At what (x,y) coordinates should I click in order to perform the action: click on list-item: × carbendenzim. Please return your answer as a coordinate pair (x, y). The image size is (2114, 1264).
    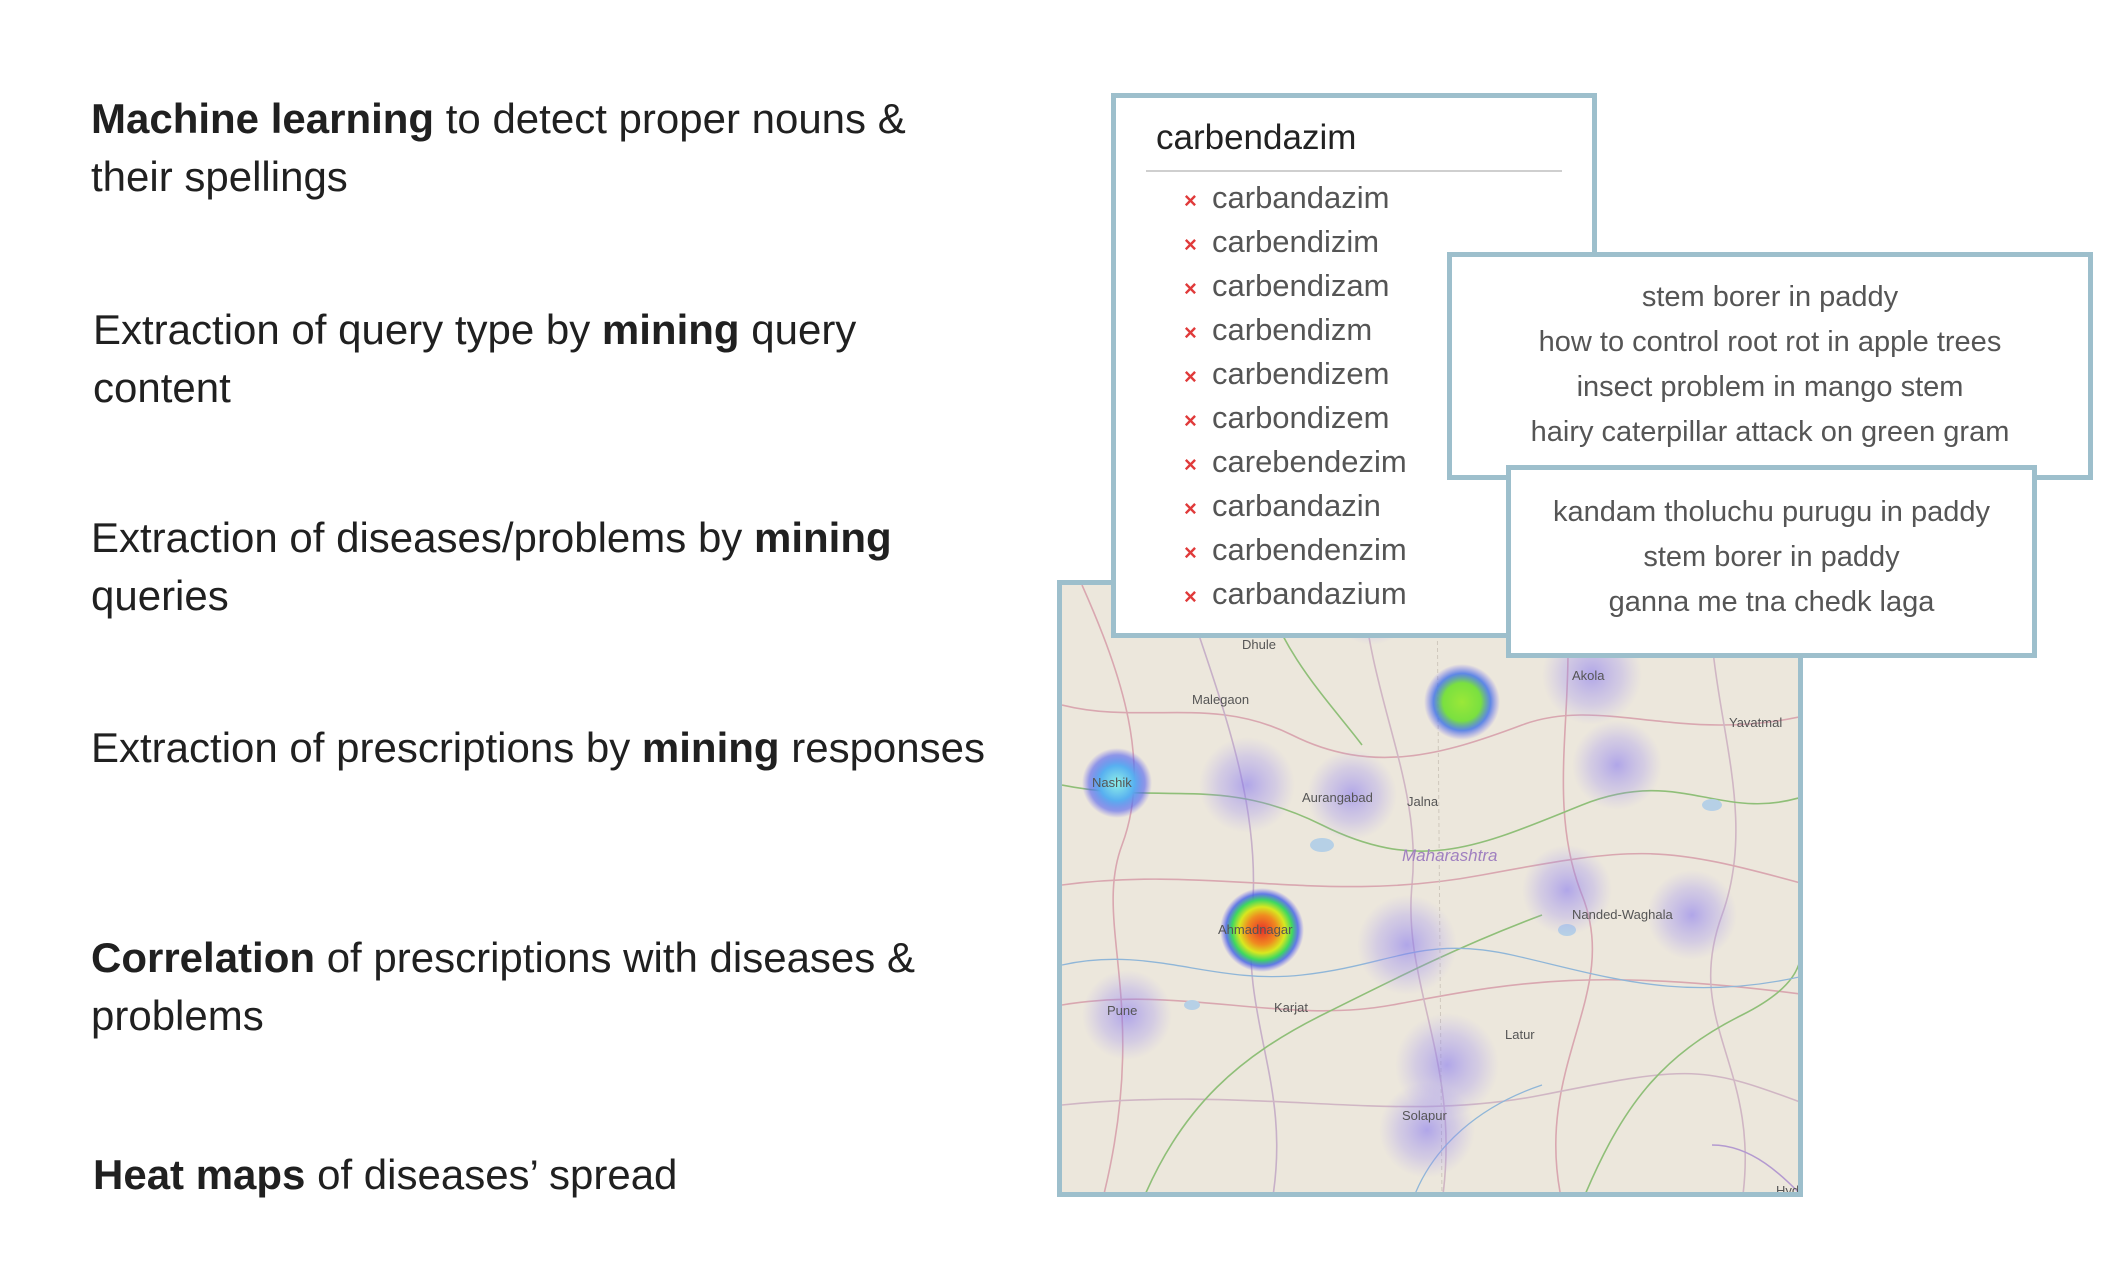
    Looking at the image, I should click on (1295, 550).